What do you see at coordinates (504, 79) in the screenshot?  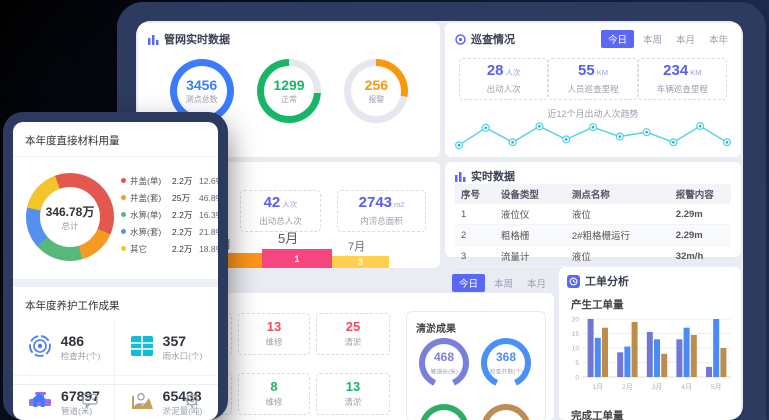 I see `stat-dispatch-count: 28 人次 出动人次` at bounding box center [504, 79].